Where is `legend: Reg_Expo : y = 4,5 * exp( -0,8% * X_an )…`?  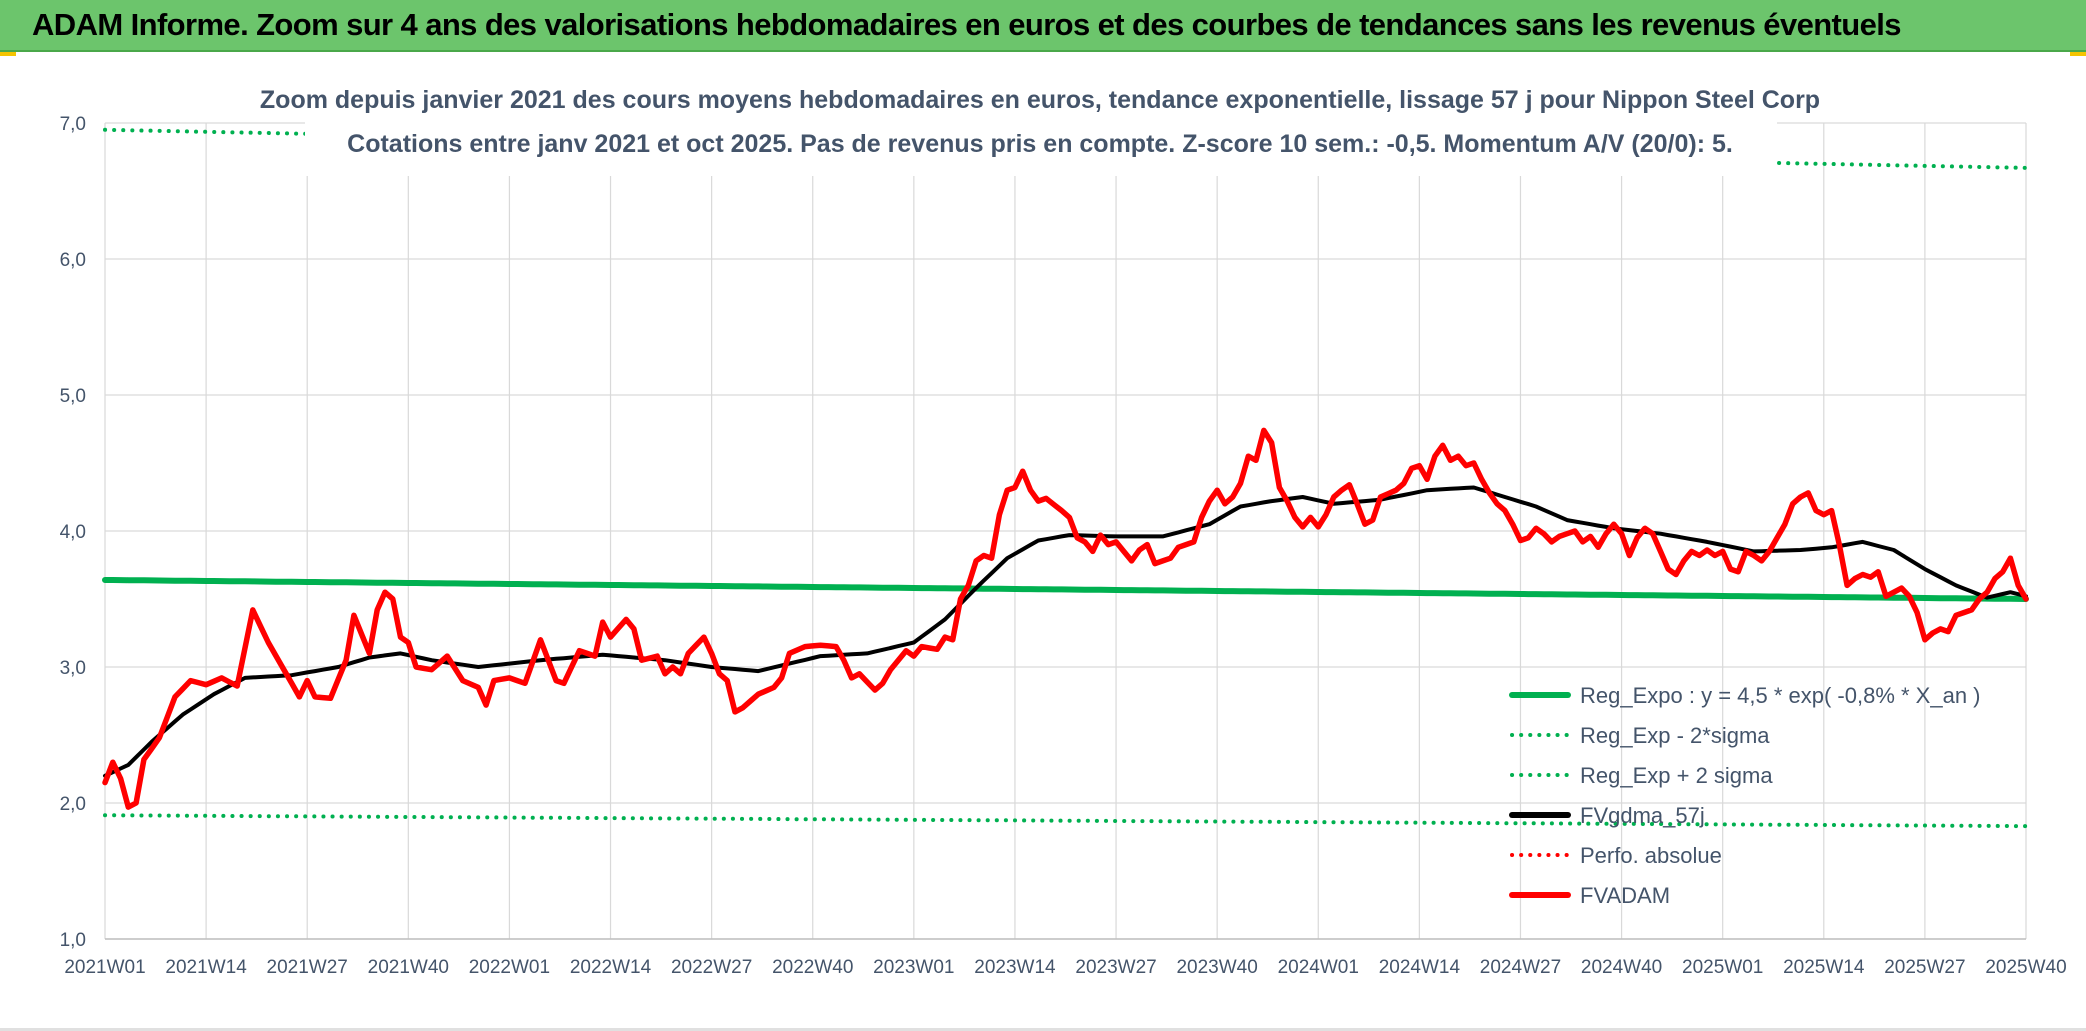
legend: Reg_Expo : y = 4,5 * exp( -0,8% * X_an )… is located at coordinates (1745, 795).